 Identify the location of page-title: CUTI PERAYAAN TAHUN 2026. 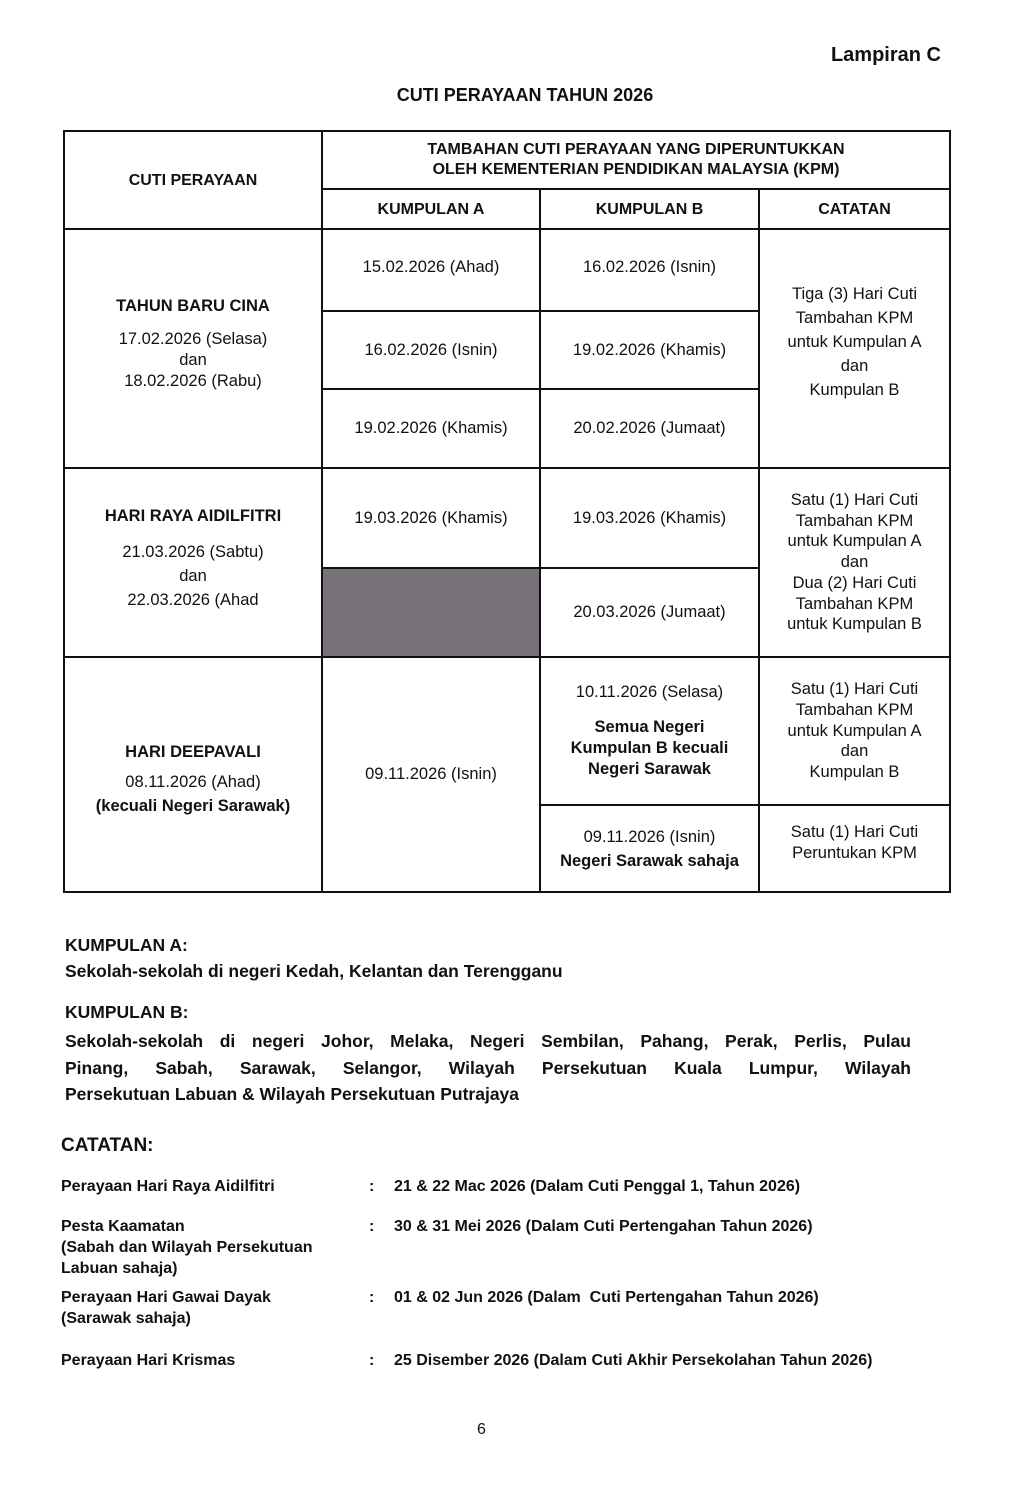
(525, 95).